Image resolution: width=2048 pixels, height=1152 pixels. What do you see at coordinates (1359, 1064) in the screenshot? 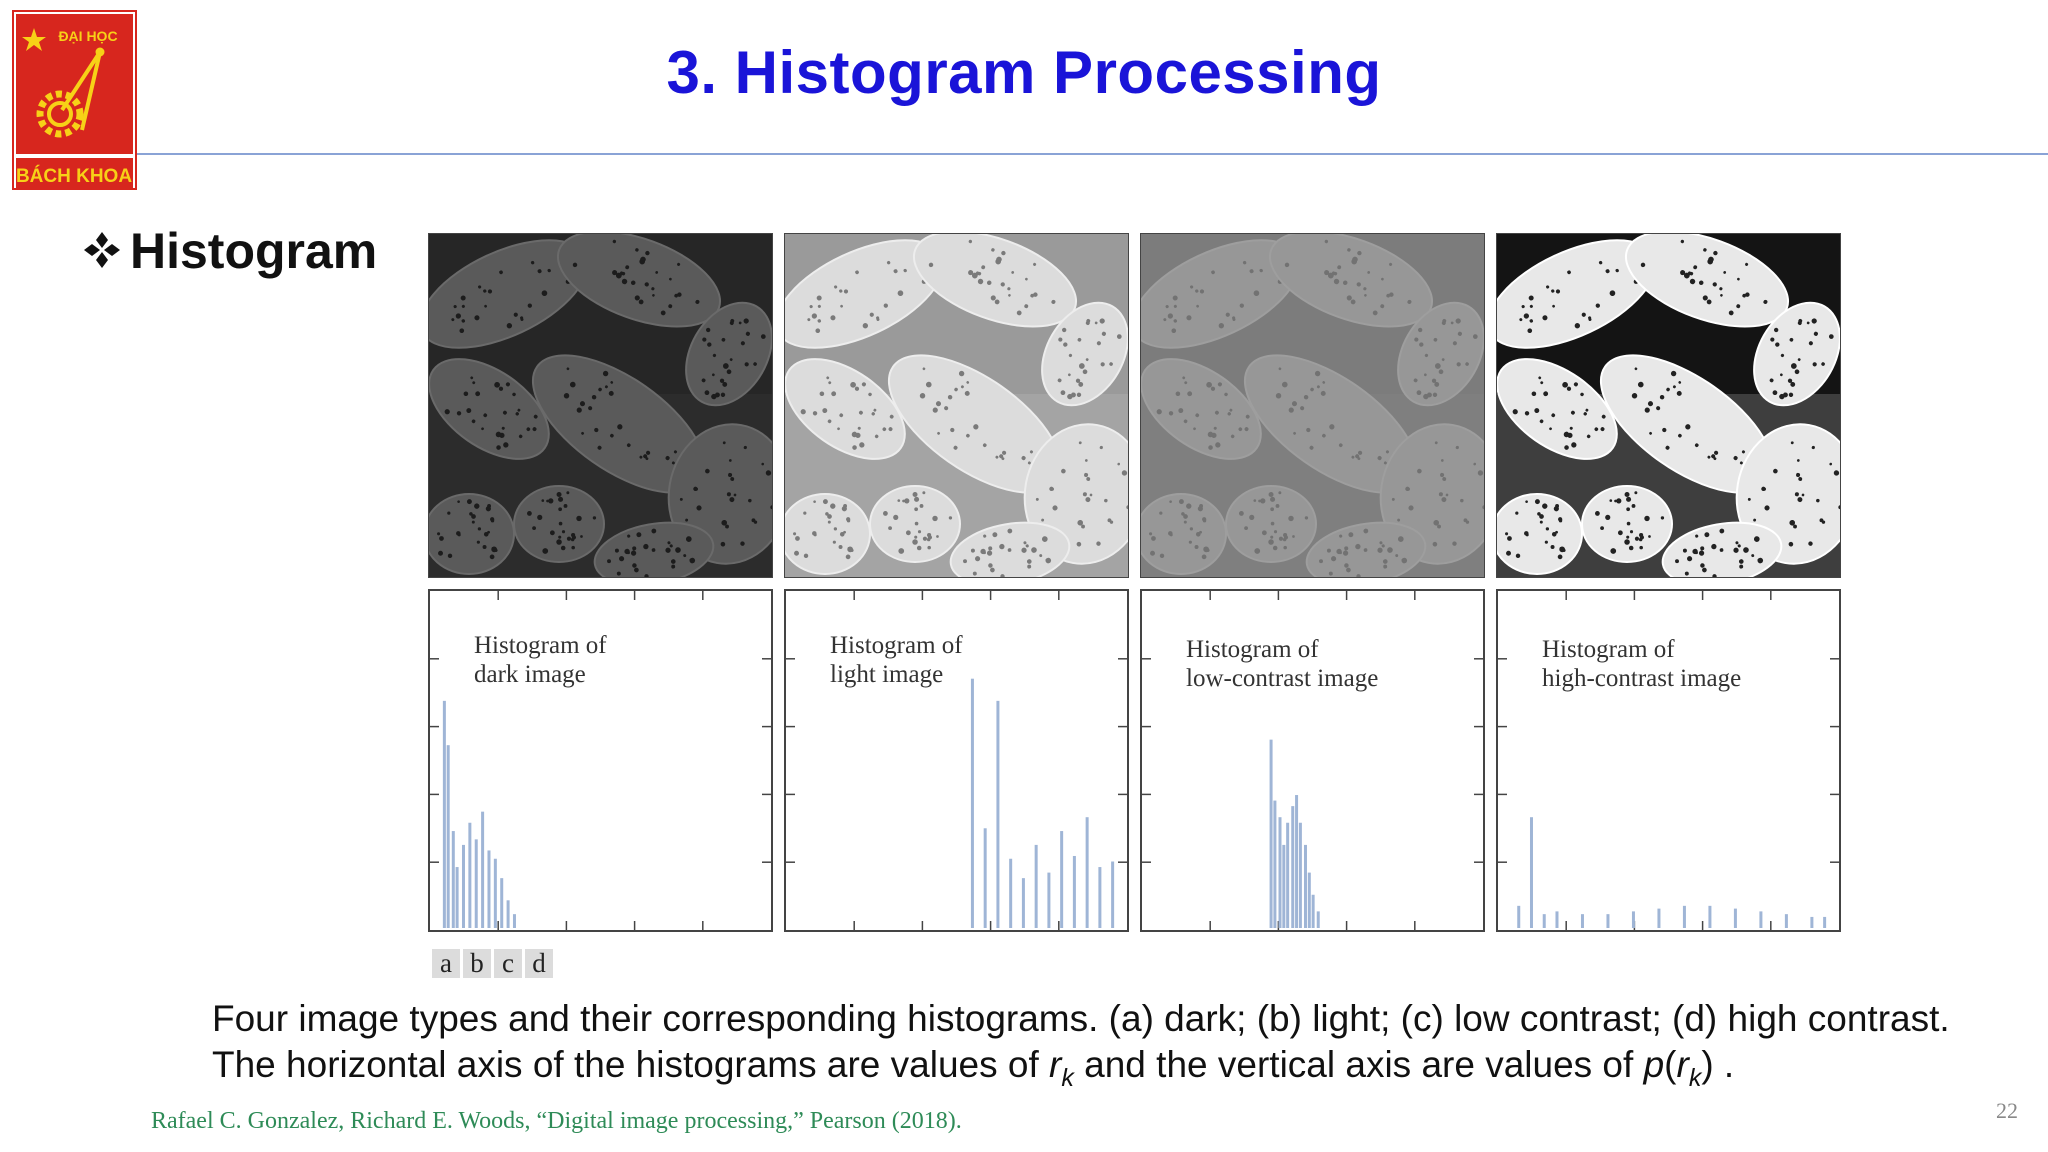
I see `caption-line2-mid: and the vertical axis are values of` at bounding box center [1359, 1064].